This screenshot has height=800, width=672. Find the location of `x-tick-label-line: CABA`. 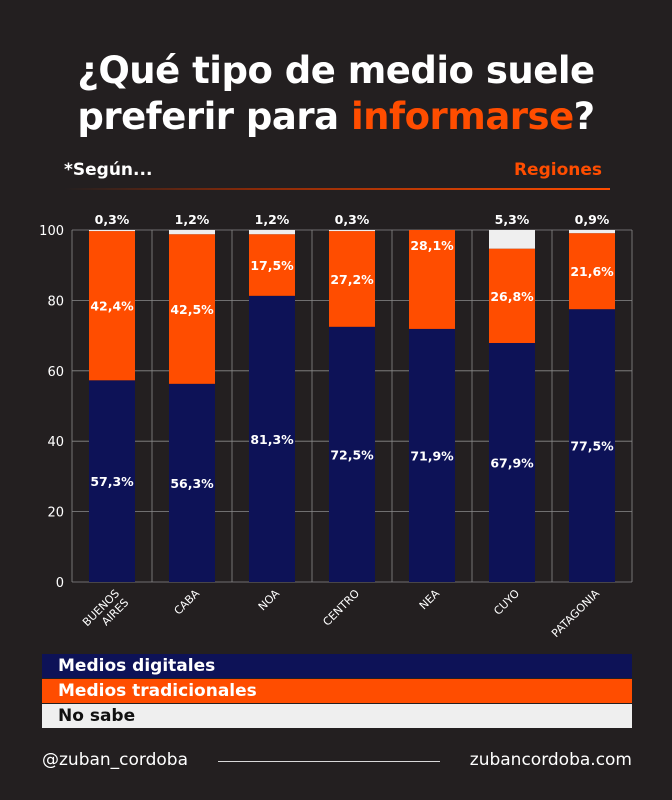

x-tick-label-line: CABA is located at coordinates (187, 602).